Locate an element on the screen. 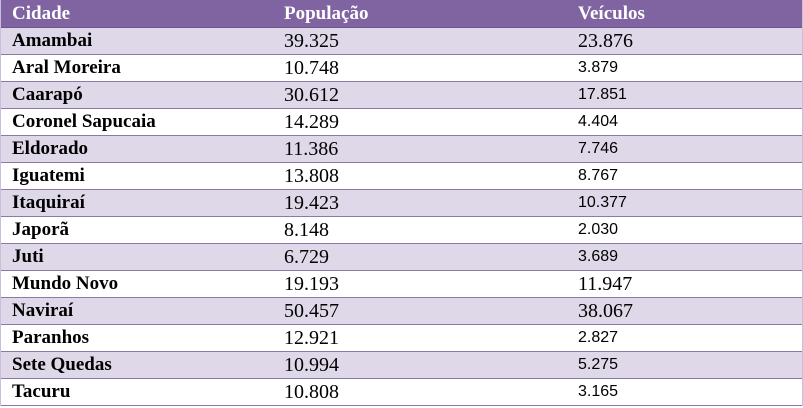  cell-cidade: Sete Quedas is located at coordinates (62, 364).